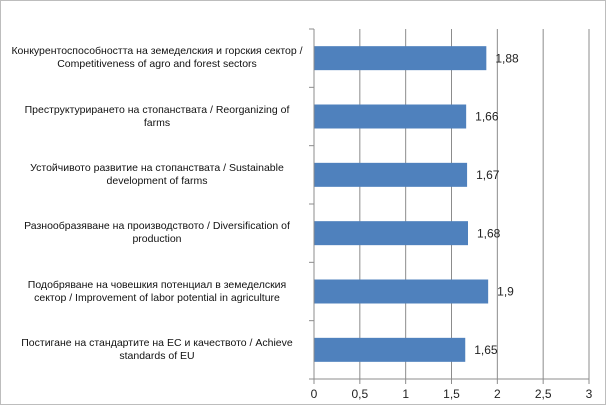 Image resolution: width=606 pixels, height=405 pixels. Describe the element at coordinates (405, 394) in the screenshot. I see `x-tick-label: 1` at that location.